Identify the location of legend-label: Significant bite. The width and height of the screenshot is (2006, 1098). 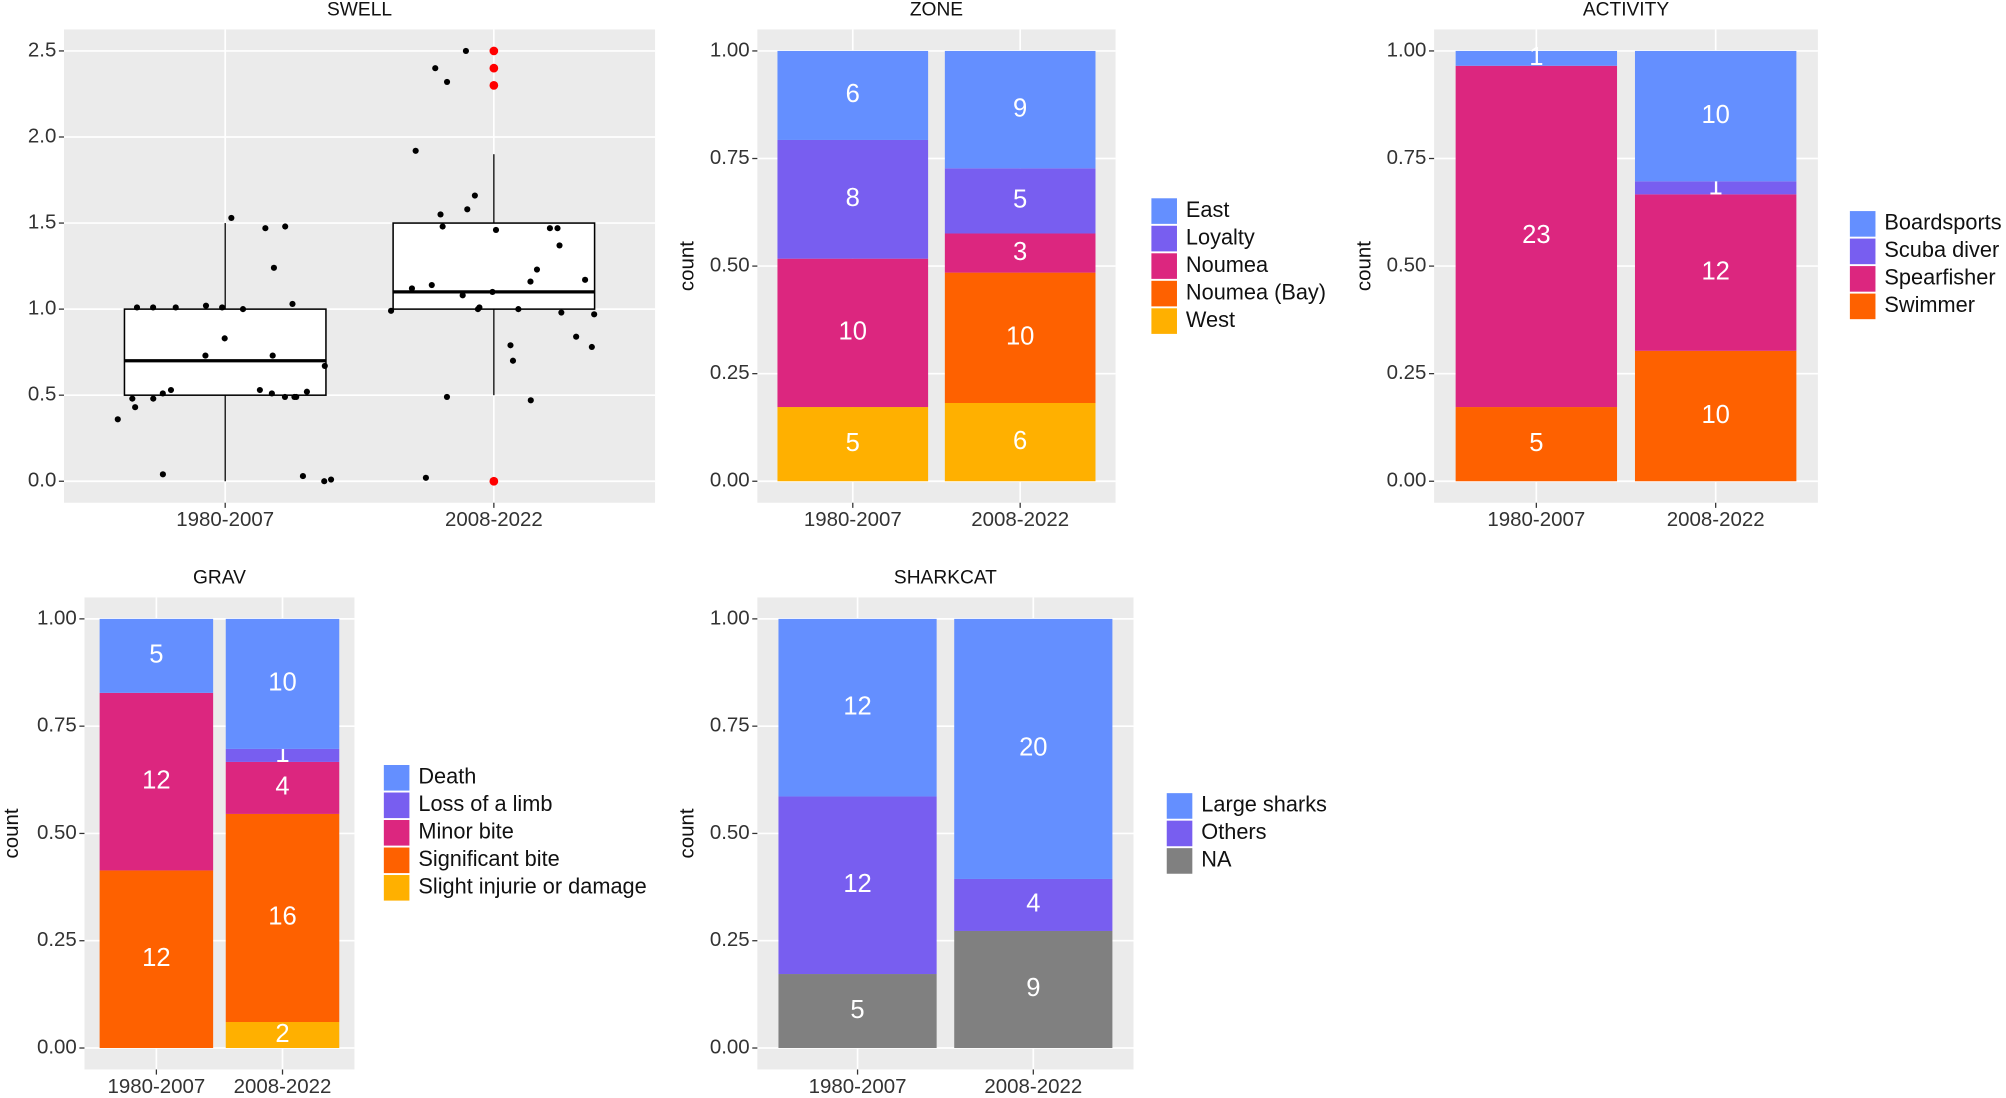
(488, 858).